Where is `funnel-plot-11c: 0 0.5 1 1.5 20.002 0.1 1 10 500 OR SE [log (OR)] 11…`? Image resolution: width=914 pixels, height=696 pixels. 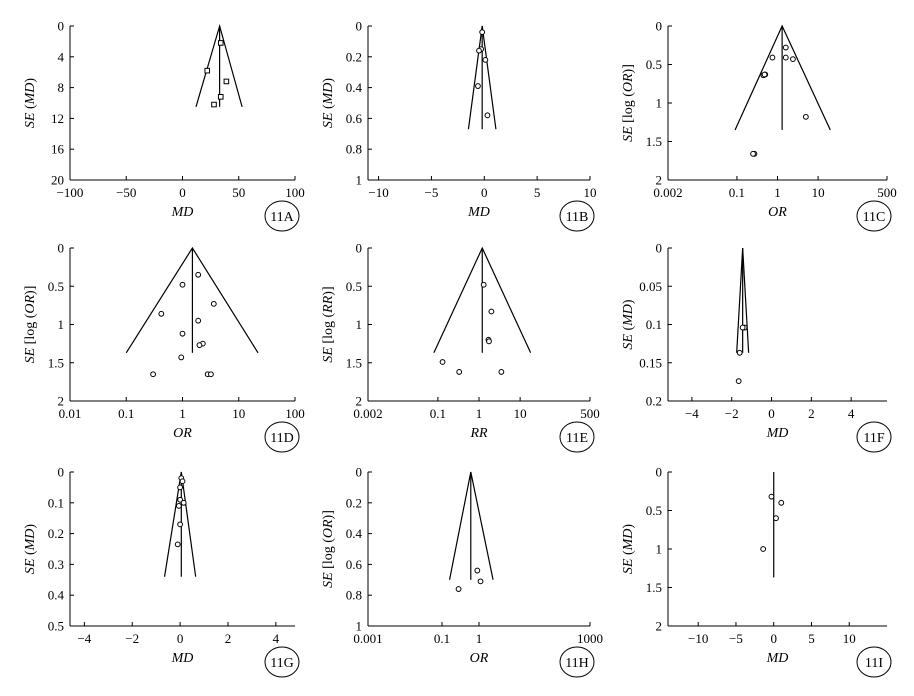
funnel-plot-11c: 0 0.5 1 1.5 20.002 0.1 1 10 500 OR SE [log (OR)] 11… is located at coordinates (759, 125).